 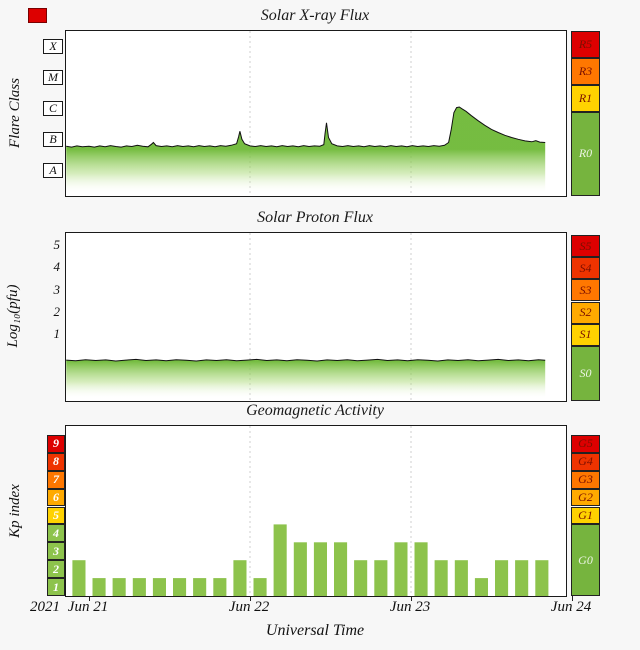 What do you see at coordinates (306, 151) in the screenshot?
I see `xray-area-fill` at bounding box center [306, 151].